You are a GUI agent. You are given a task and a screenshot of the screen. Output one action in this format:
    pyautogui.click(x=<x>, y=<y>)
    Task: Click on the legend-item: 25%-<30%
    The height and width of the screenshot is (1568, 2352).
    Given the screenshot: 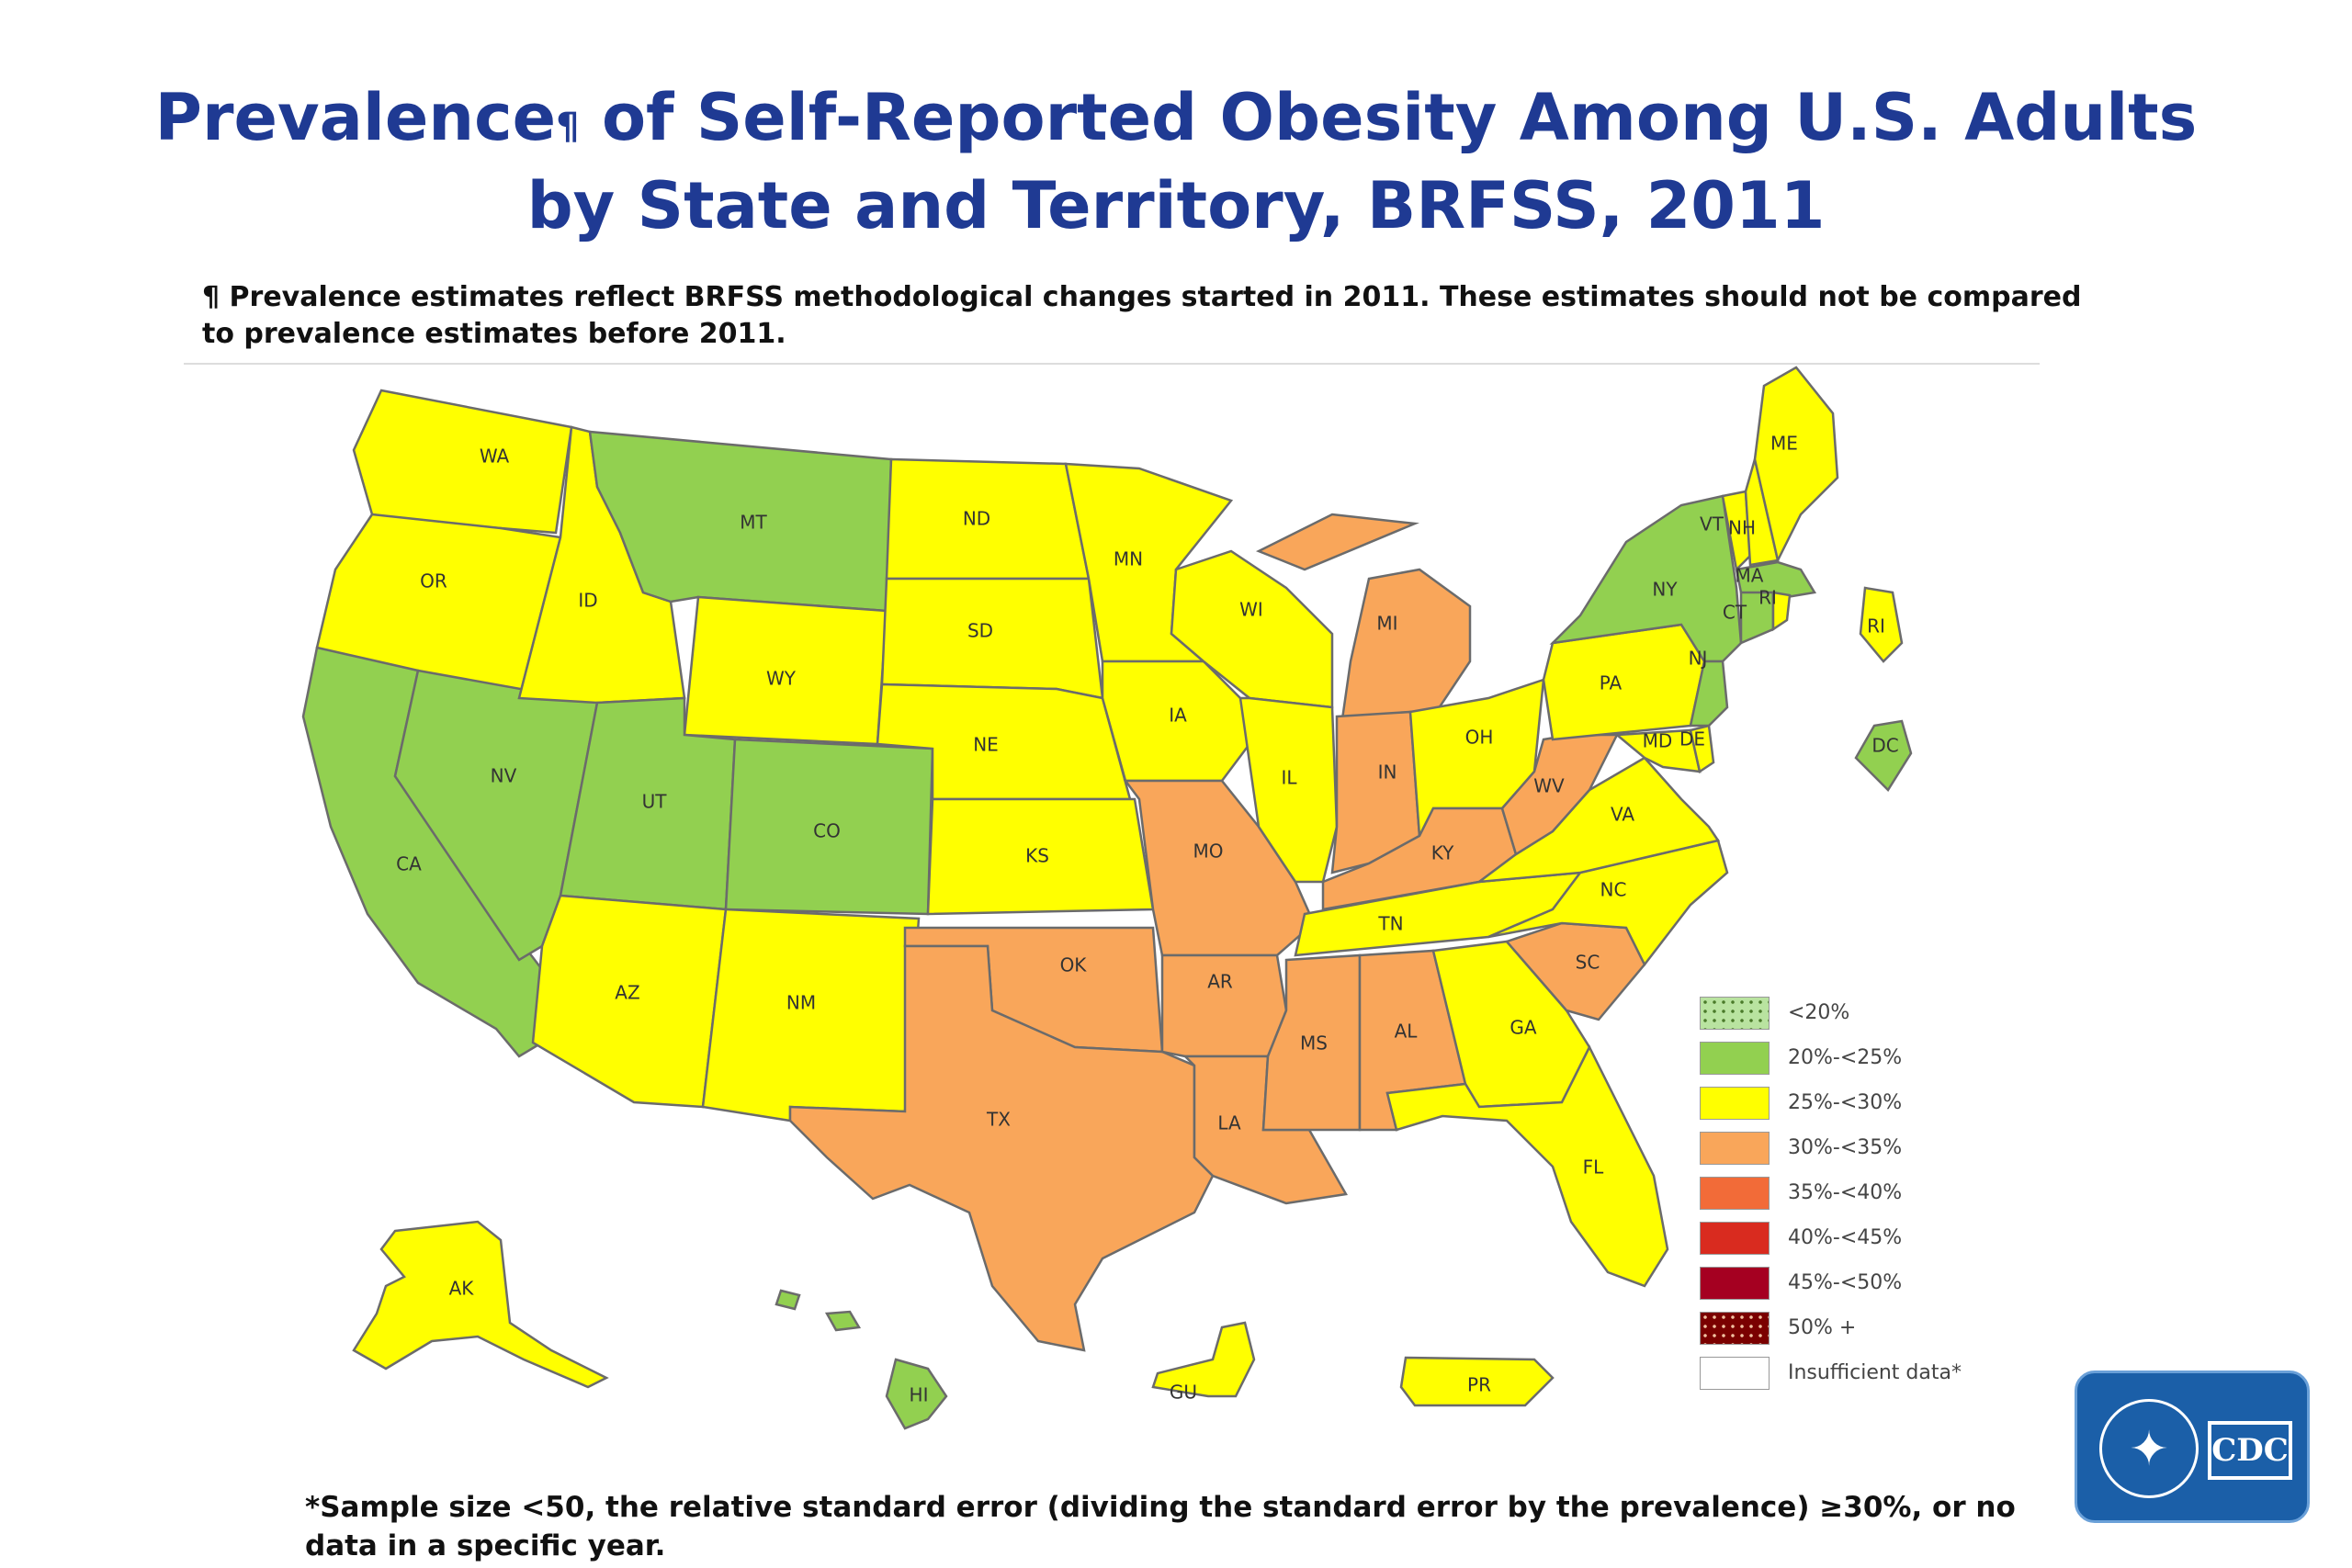 What is the action you would take?
    pyautogui.click(x=1893, y=1102)
    